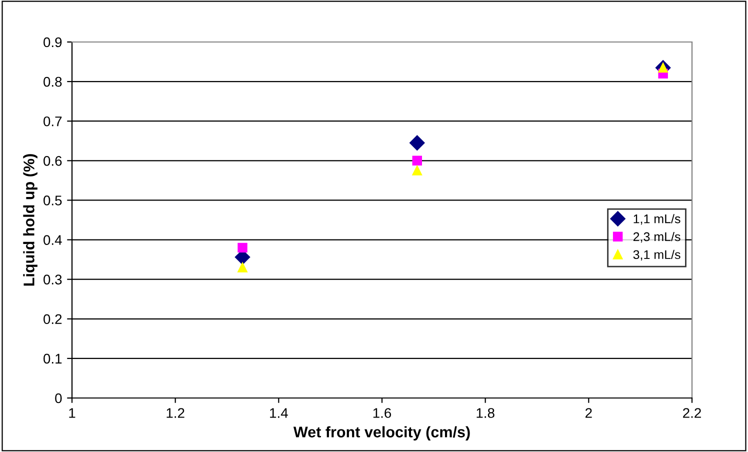  Describe the element at coordinates (53, 121) in the screenshot. I see `y-tick-label: 0.7` at that location.